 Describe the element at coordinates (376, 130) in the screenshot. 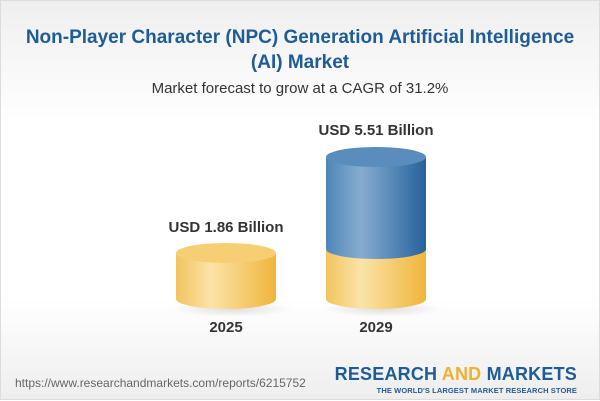

I see `bar-value-label-2029: USD 5.51 Billion` at that location.